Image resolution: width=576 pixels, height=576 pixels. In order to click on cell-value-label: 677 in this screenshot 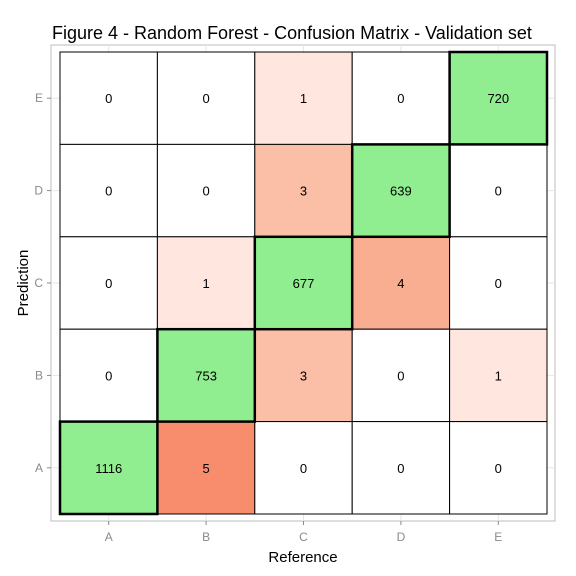, I will do `click(304, 283)`.